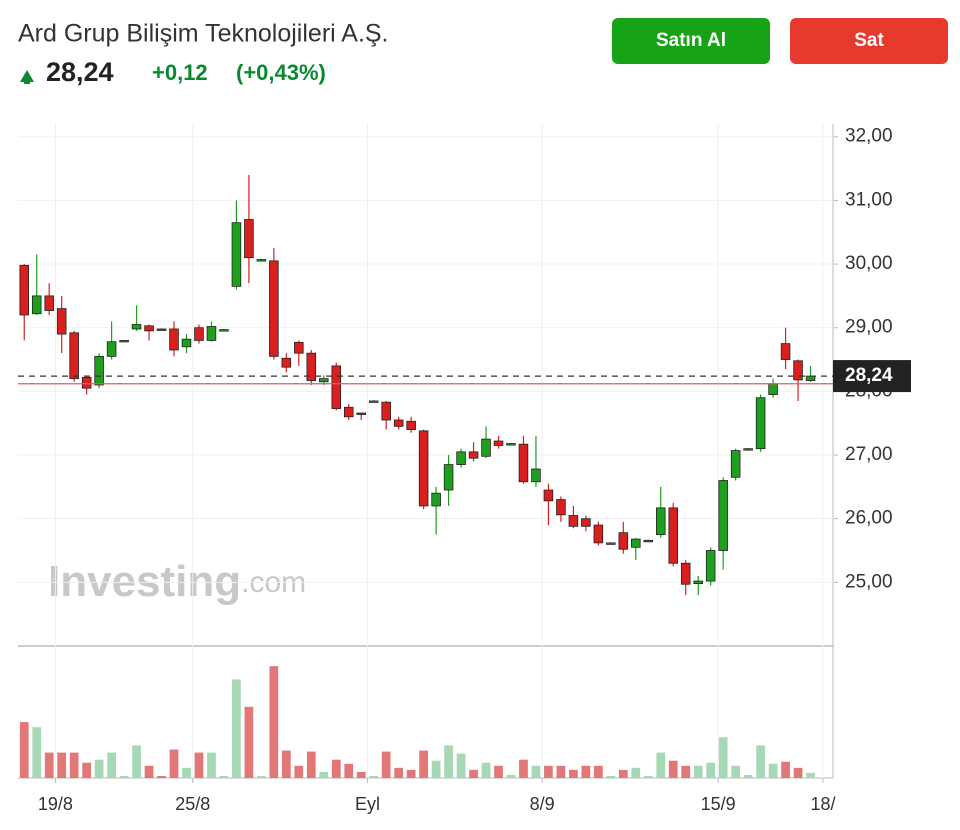 The image size is (960, 830). What do you see at coordinates (80, 72) in the screenshot?
I see `price: 28,24` at bounding box center [80, 72].